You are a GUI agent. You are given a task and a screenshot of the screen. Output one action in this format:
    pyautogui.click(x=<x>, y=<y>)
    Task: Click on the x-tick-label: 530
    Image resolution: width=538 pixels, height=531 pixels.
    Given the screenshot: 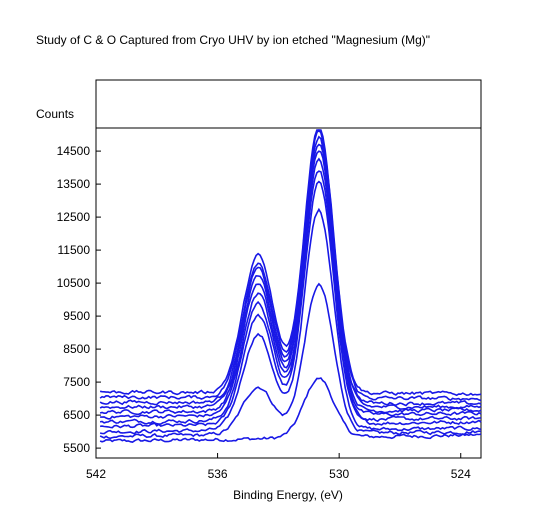 What is the action you would take?
    pyautogui.click(x=339, y=474)
    